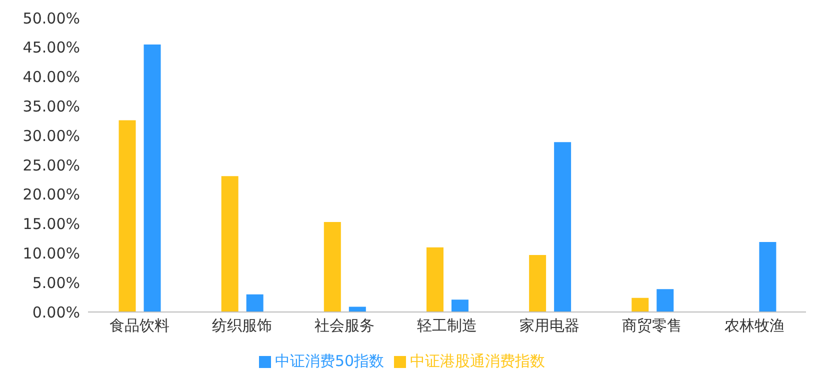  Describe the element at coordinates (754, 325) in the screenshot. I see `x-tick-label: 农林牧渔` at that location.